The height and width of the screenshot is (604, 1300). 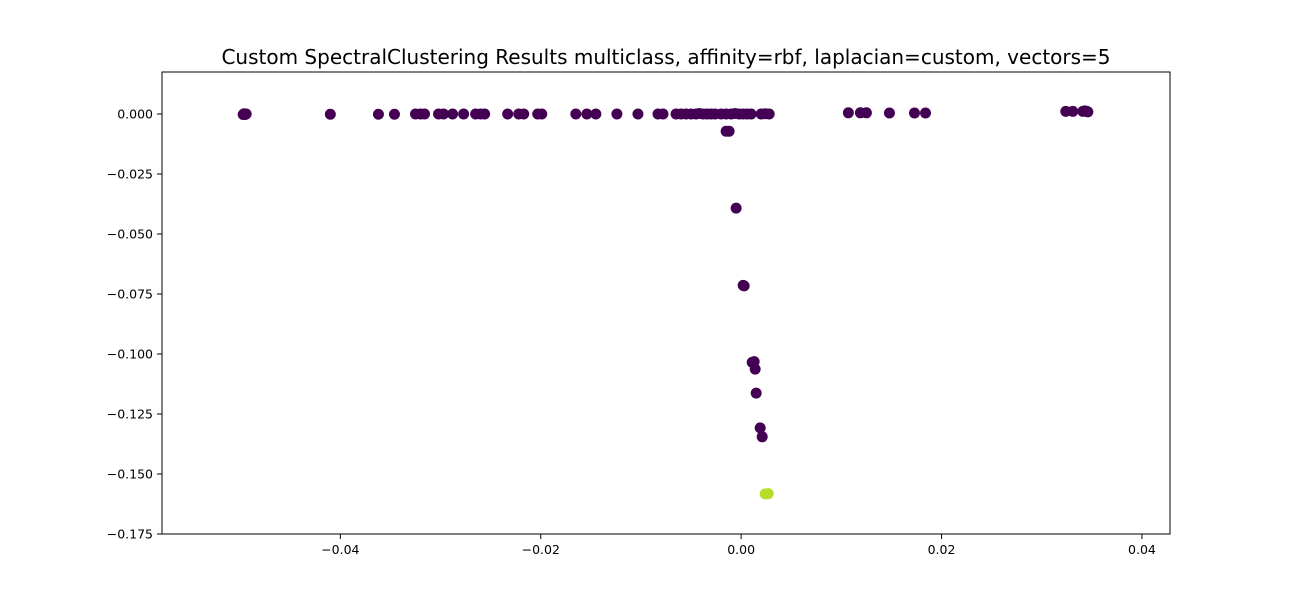 I want to click on y-tick-label: −0.050, so click(x=130, y=234).